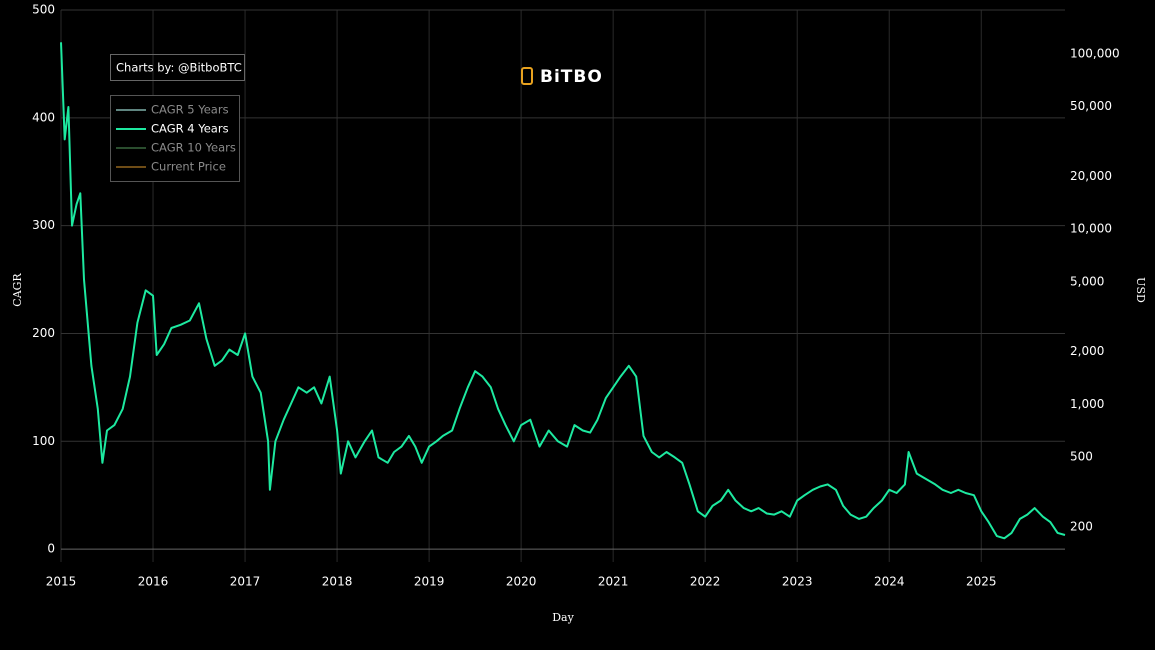 The height and width of the screenshot is (650, 1155). What do you see at coordinates (1091, 229) in the screenshot?
I see `y2-tick-label: 10,000` at bounding box center [1091, 229].